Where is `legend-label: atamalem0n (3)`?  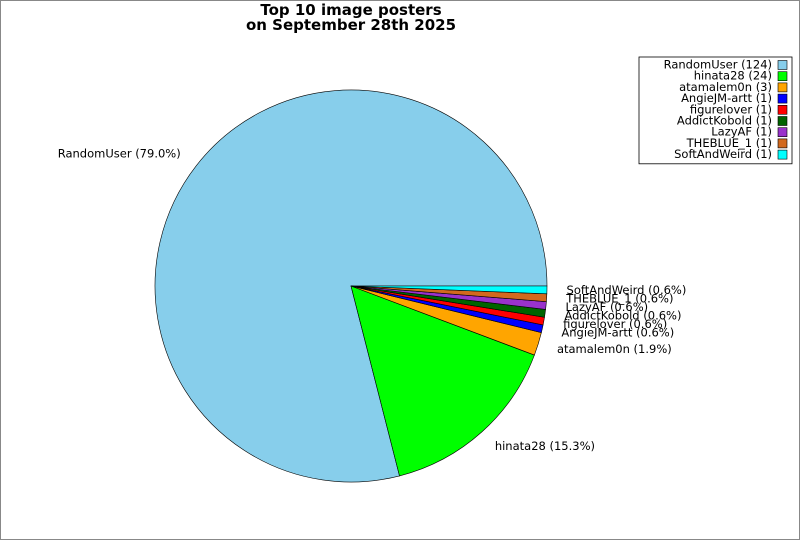 legend-label: atamalem0n (3) is located at coordinates (725, 87).